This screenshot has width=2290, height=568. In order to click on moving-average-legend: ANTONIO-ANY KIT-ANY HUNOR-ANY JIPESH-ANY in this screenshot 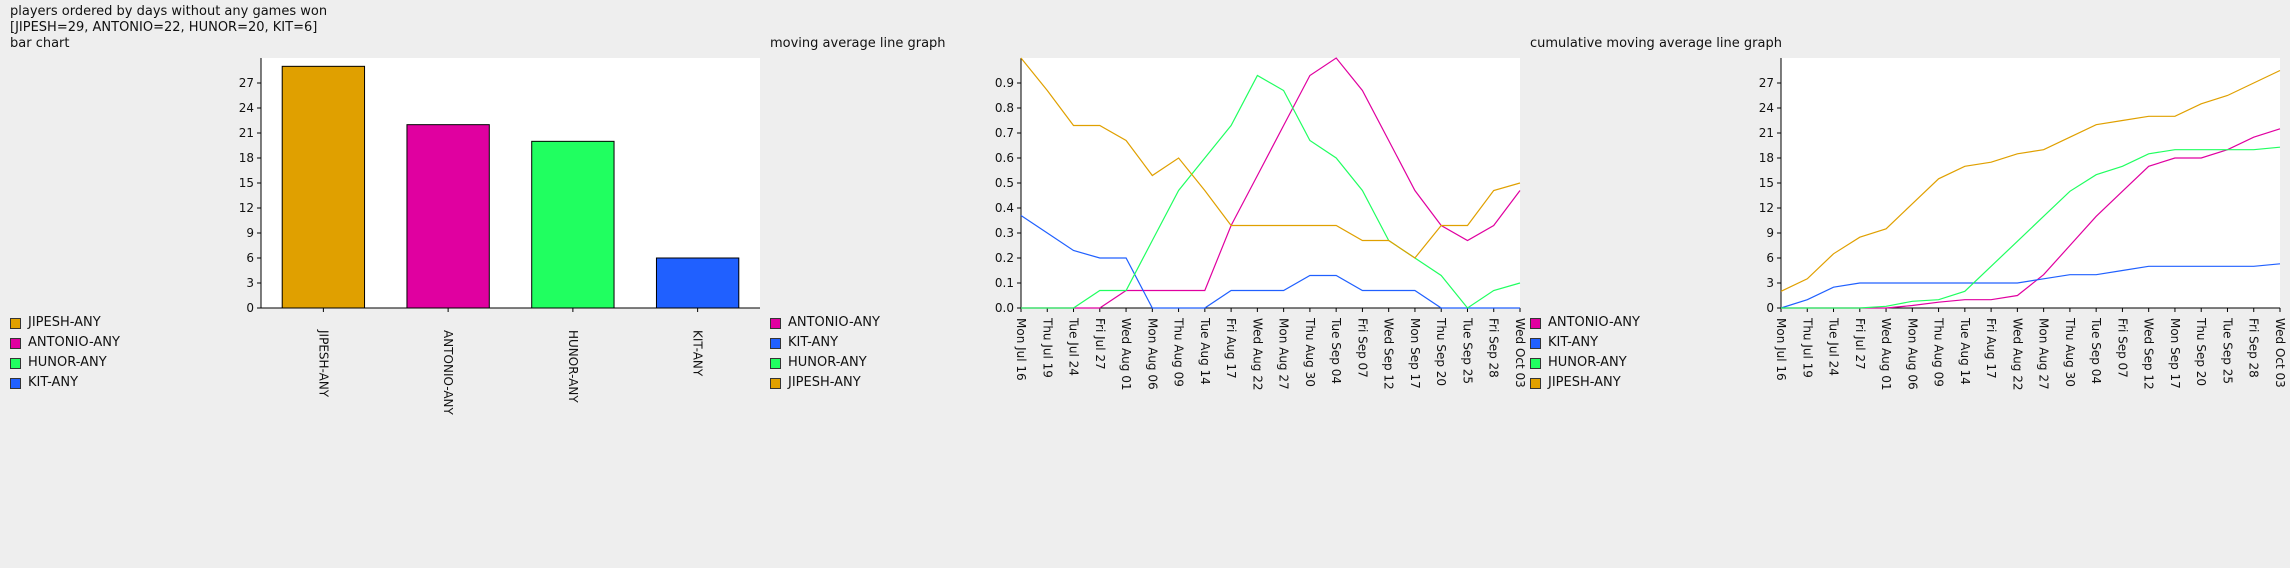, I will do `click(824, 353)`.